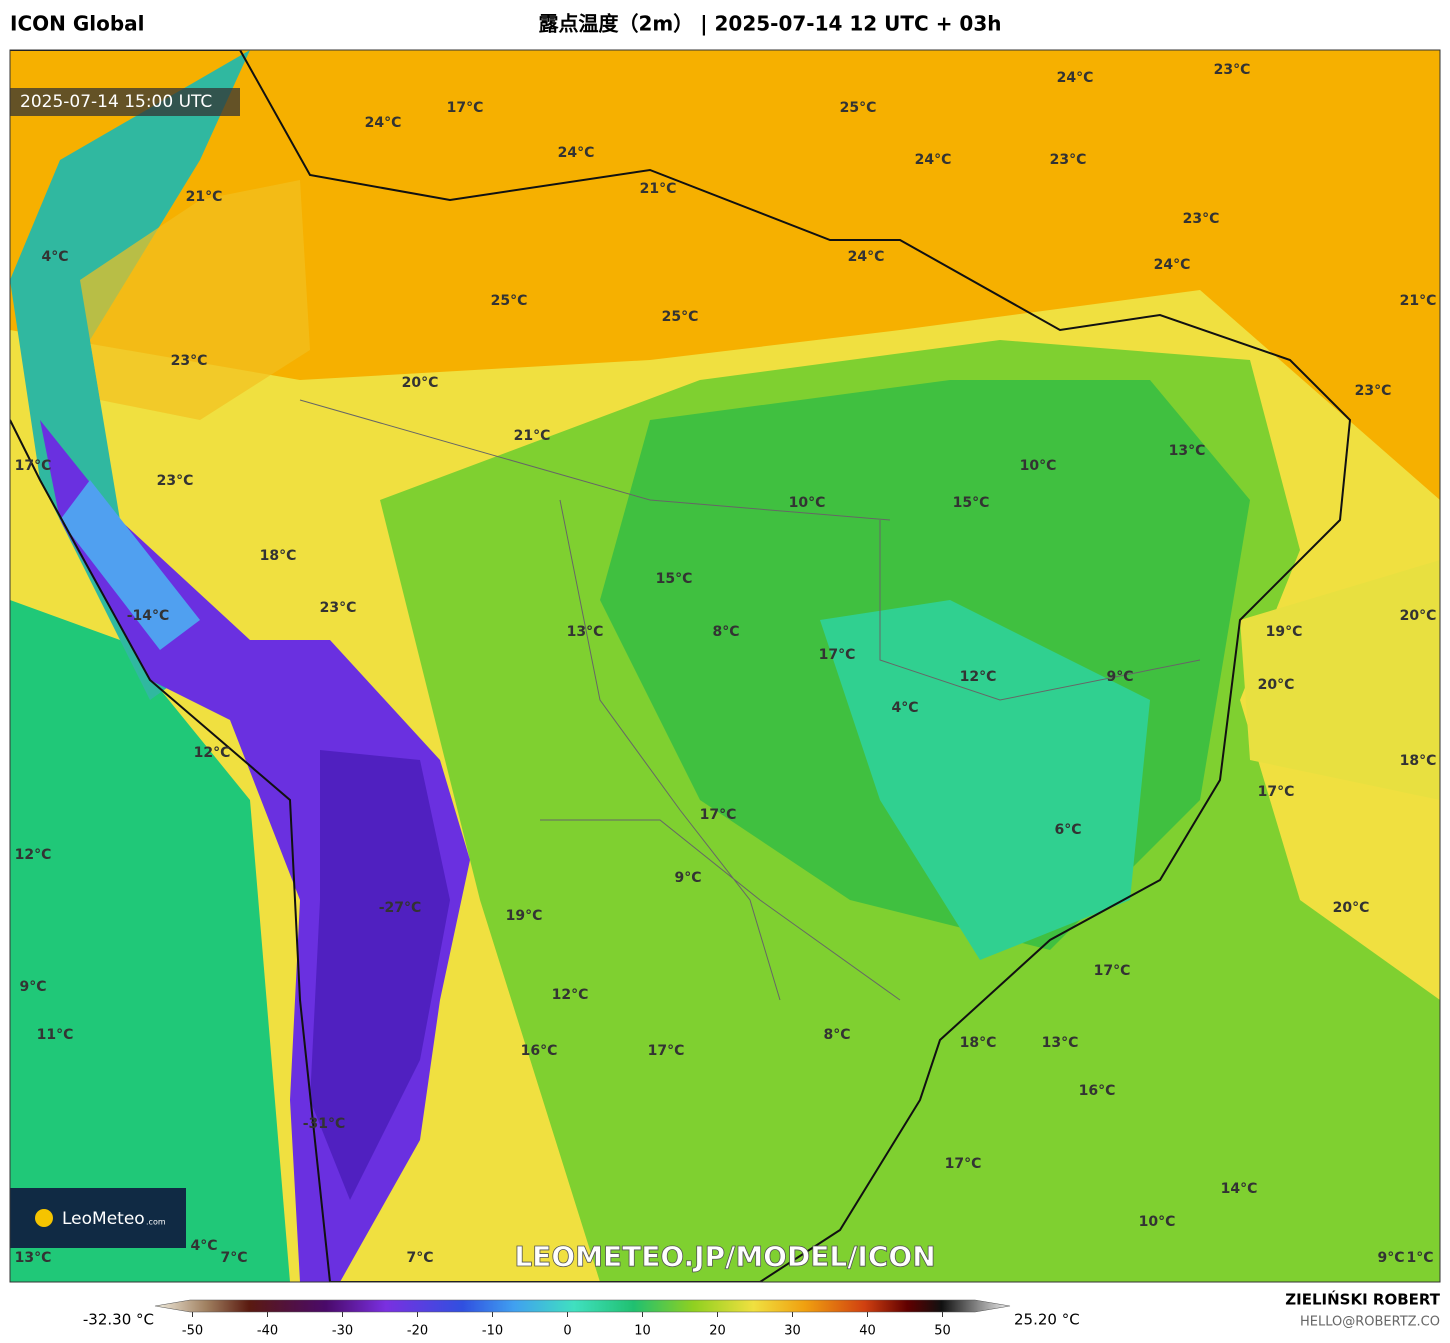  What do you see at coordinates (1419, 1258) in the screenshot?
I see `temperature-label: 1°C` at bounding box center [1419, 1258].